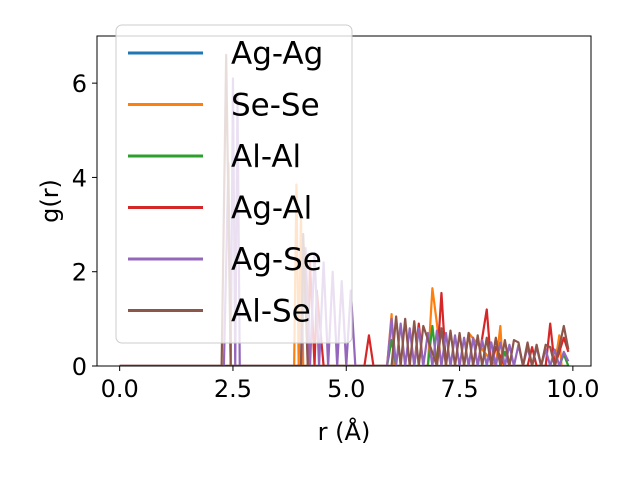  Describe the element at coordinates (266, 157) in the screenshot. I see `legend-label-al-al: Al-Al` at that location.